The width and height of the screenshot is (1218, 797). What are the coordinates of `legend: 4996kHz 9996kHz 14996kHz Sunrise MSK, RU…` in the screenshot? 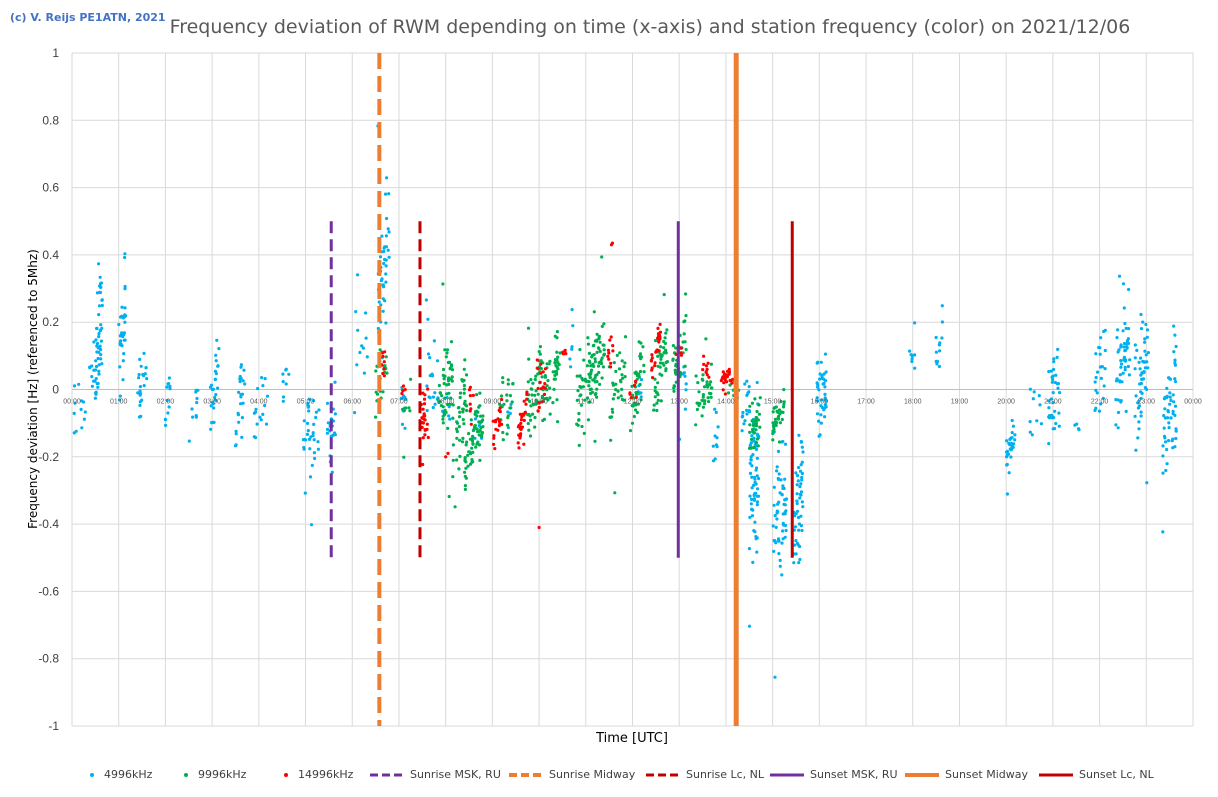 It's located at (609, 777).